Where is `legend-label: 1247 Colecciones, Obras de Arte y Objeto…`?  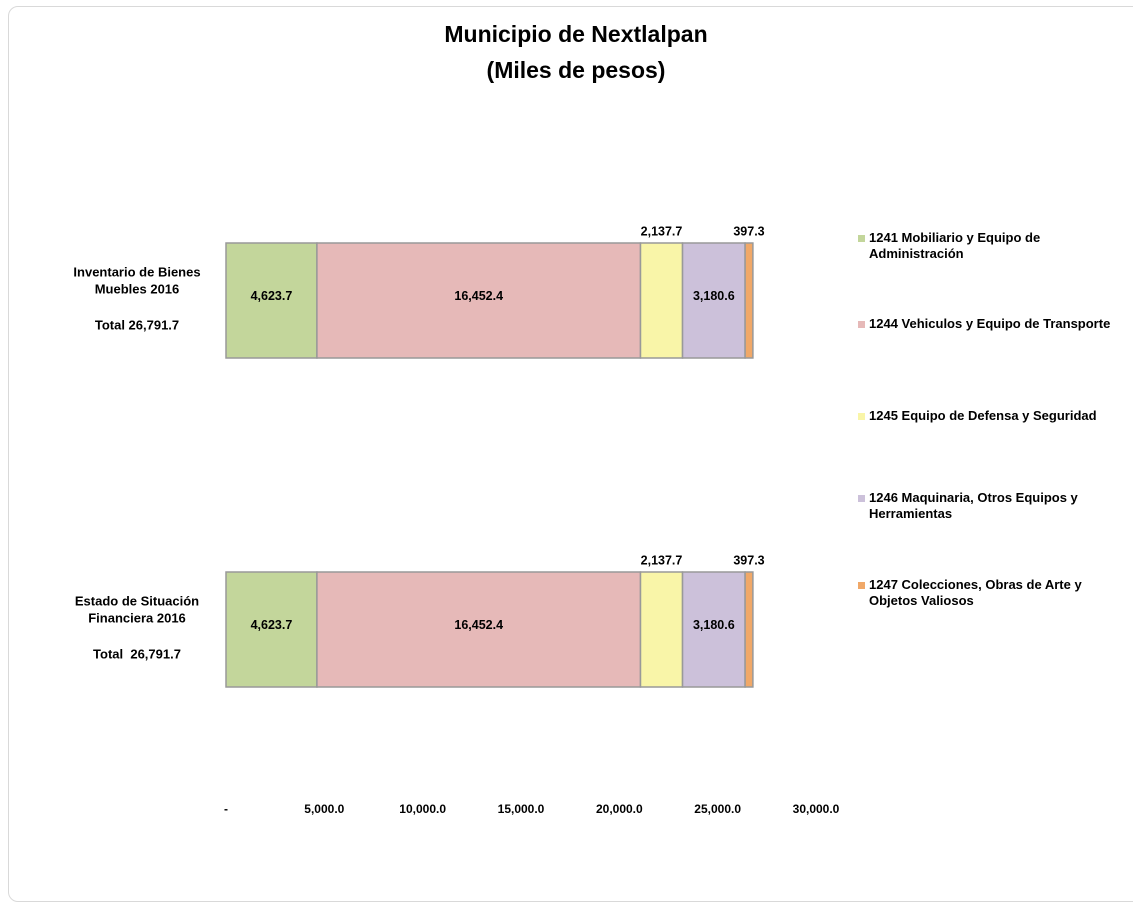
legend-label: 1247 Colecciones, Obras de Arte y Objeto… is located at coordinates (975, 592).